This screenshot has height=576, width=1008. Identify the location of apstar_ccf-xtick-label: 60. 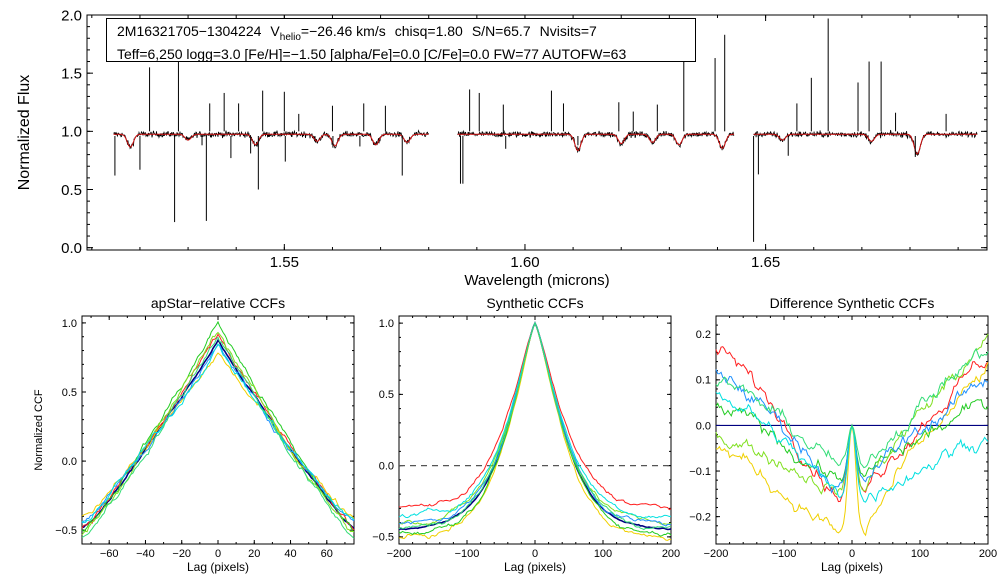
(327, 554).